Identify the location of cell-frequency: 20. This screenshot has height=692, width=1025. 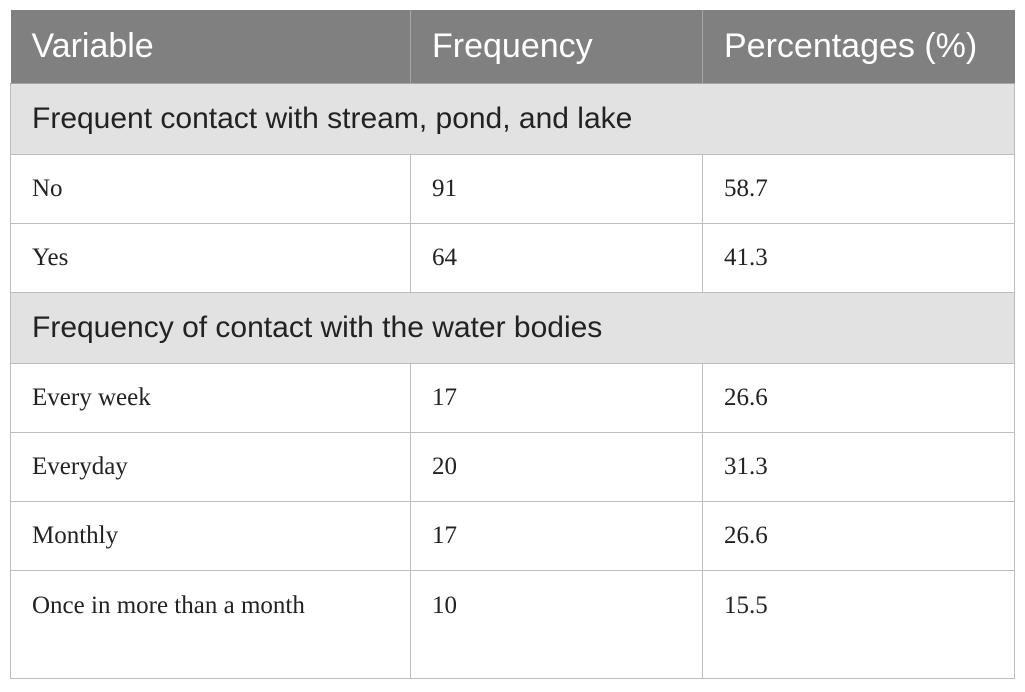
(556, 466).